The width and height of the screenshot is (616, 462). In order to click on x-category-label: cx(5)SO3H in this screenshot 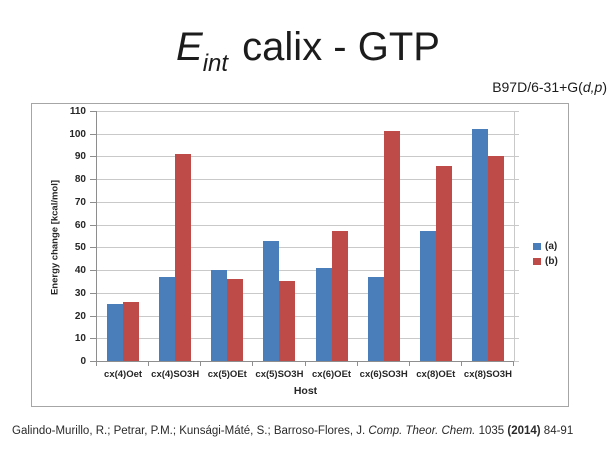, I will do `click(279, 374)`.